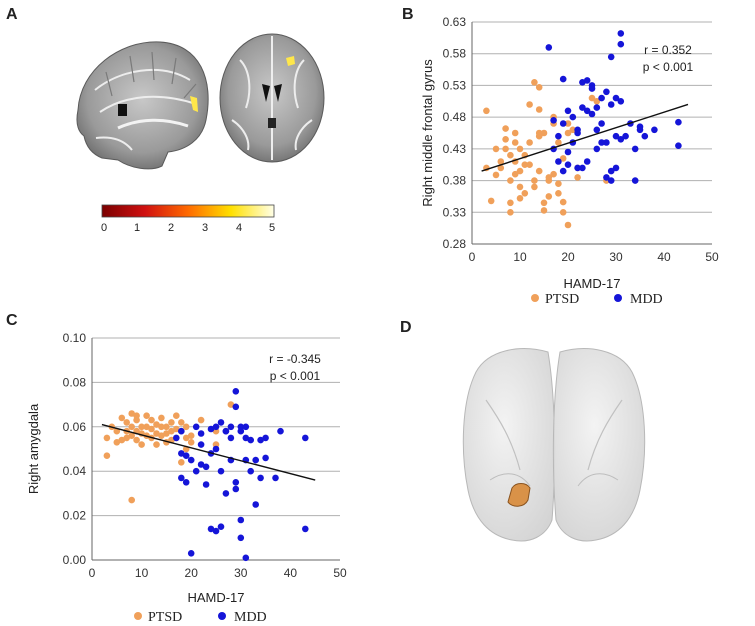 The height and width of the screenshot is (626, 755). Describe the element at coordinates (520, 257) in the screenshot. I see `x-tick-label-b: 10` at that location.